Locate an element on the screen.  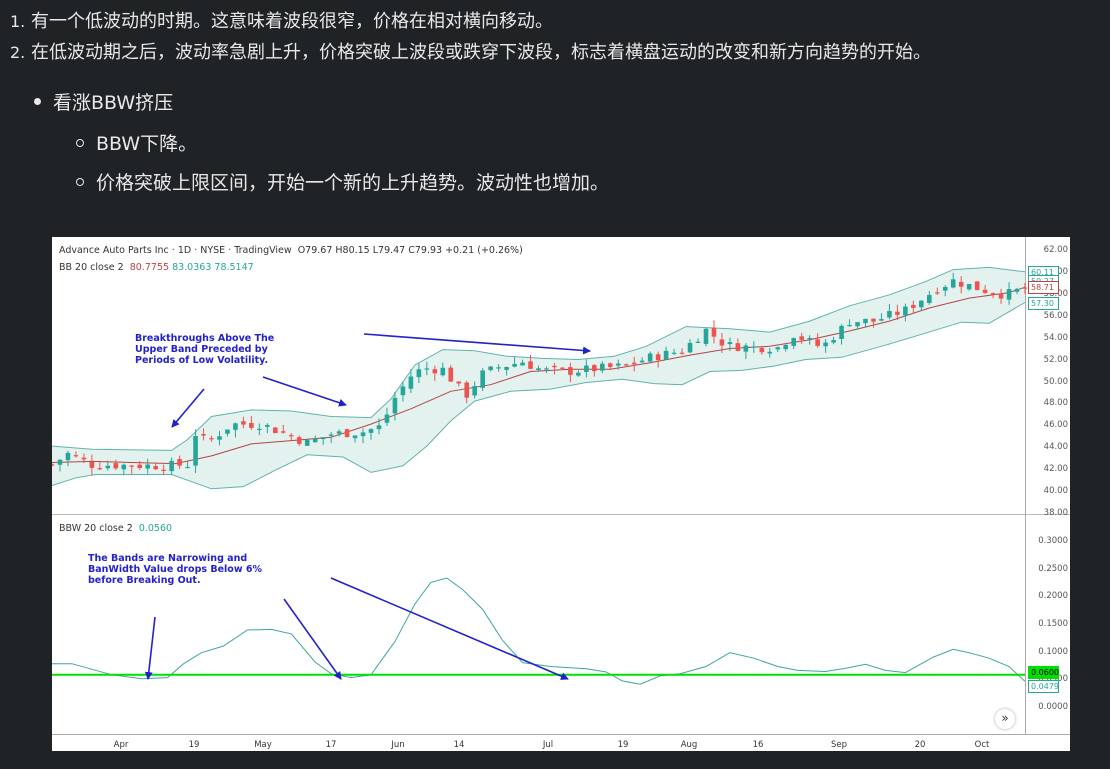
sub-bullet-text: BBW下降。 is located at coordinates (147, 144).